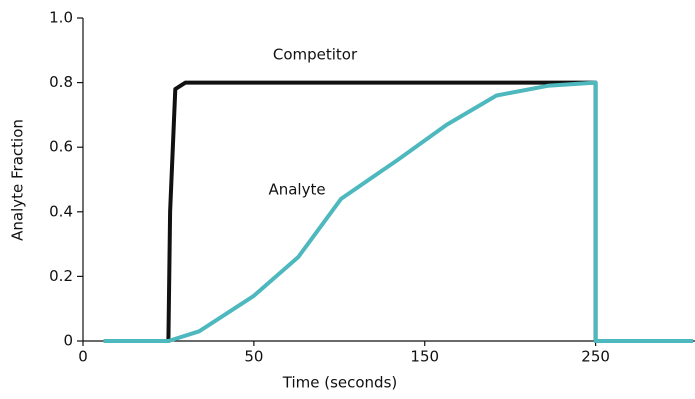 Image resolution: width=695 pixels, height=399 pixels. I want to click on series-label: Analyte, so click(296, 190).